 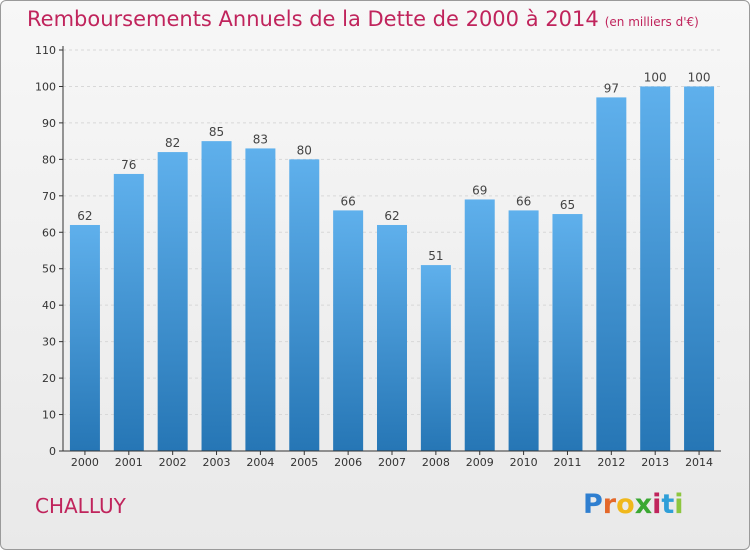 I want to click on y-tick-label: 10, so click(x=49, y=415).